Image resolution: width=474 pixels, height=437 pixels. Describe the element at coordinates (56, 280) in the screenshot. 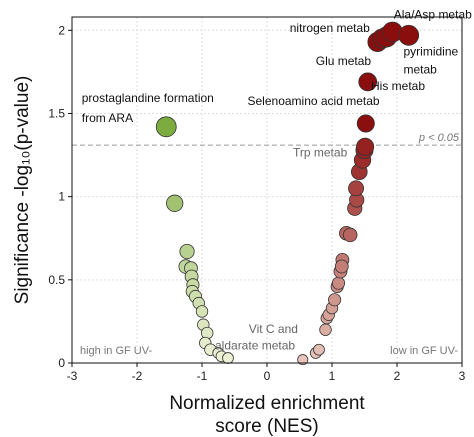

I see `y-tick-label: 0.5` at that location.